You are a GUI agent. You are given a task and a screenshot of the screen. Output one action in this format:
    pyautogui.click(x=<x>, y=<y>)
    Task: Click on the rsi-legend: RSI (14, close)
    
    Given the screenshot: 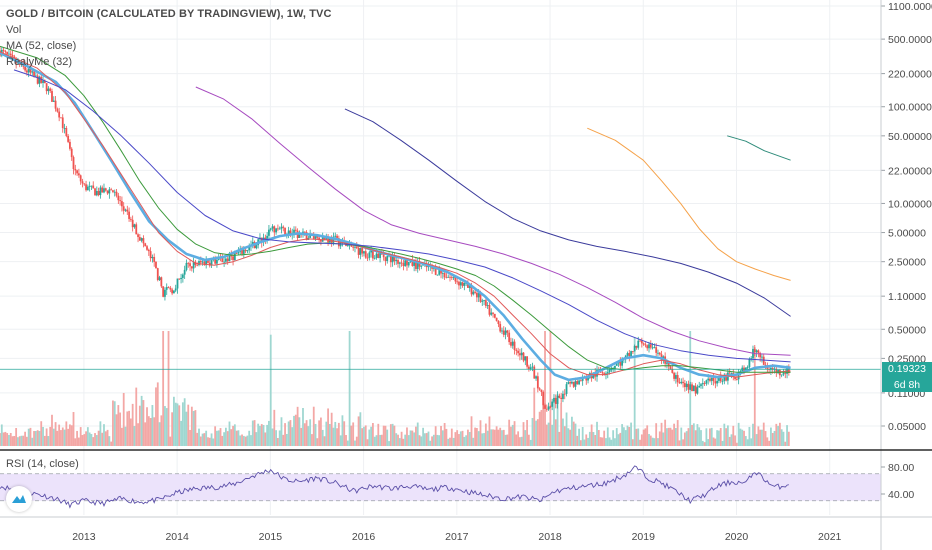 What is the action you would take?
    pyautogui.click(x=42, y=464)
    